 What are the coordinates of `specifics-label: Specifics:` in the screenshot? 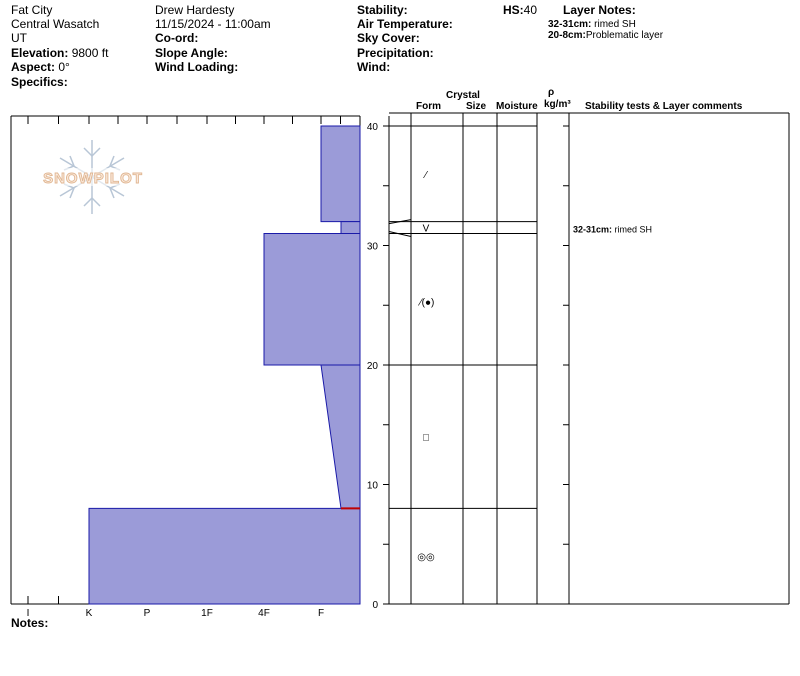 It's located at (39, 82).